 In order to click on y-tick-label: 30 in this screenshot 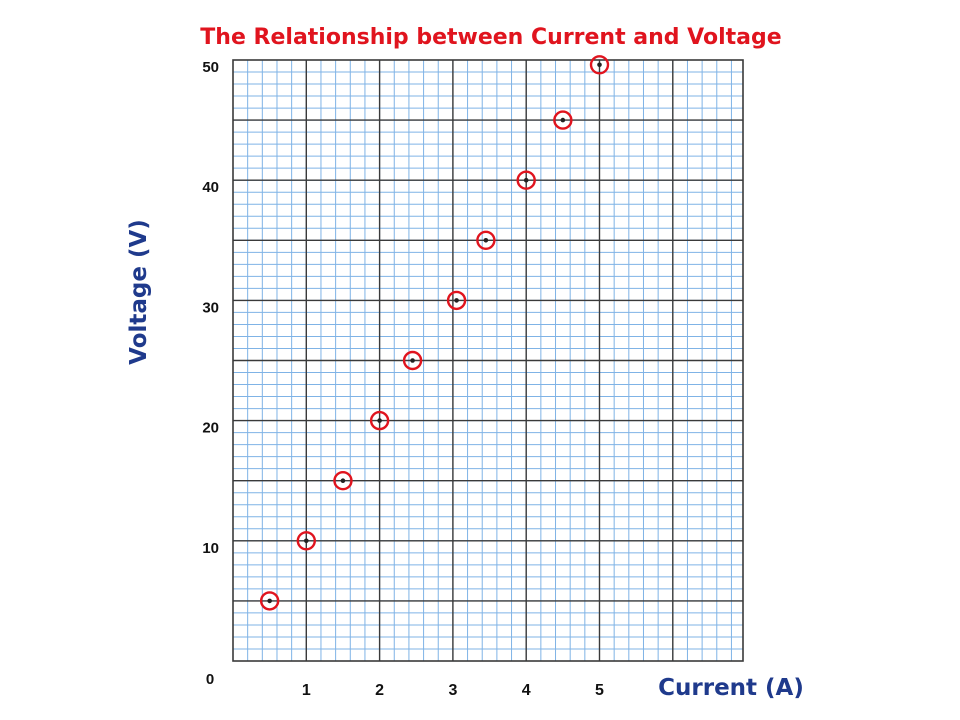, I will do `click(210, 307)`.